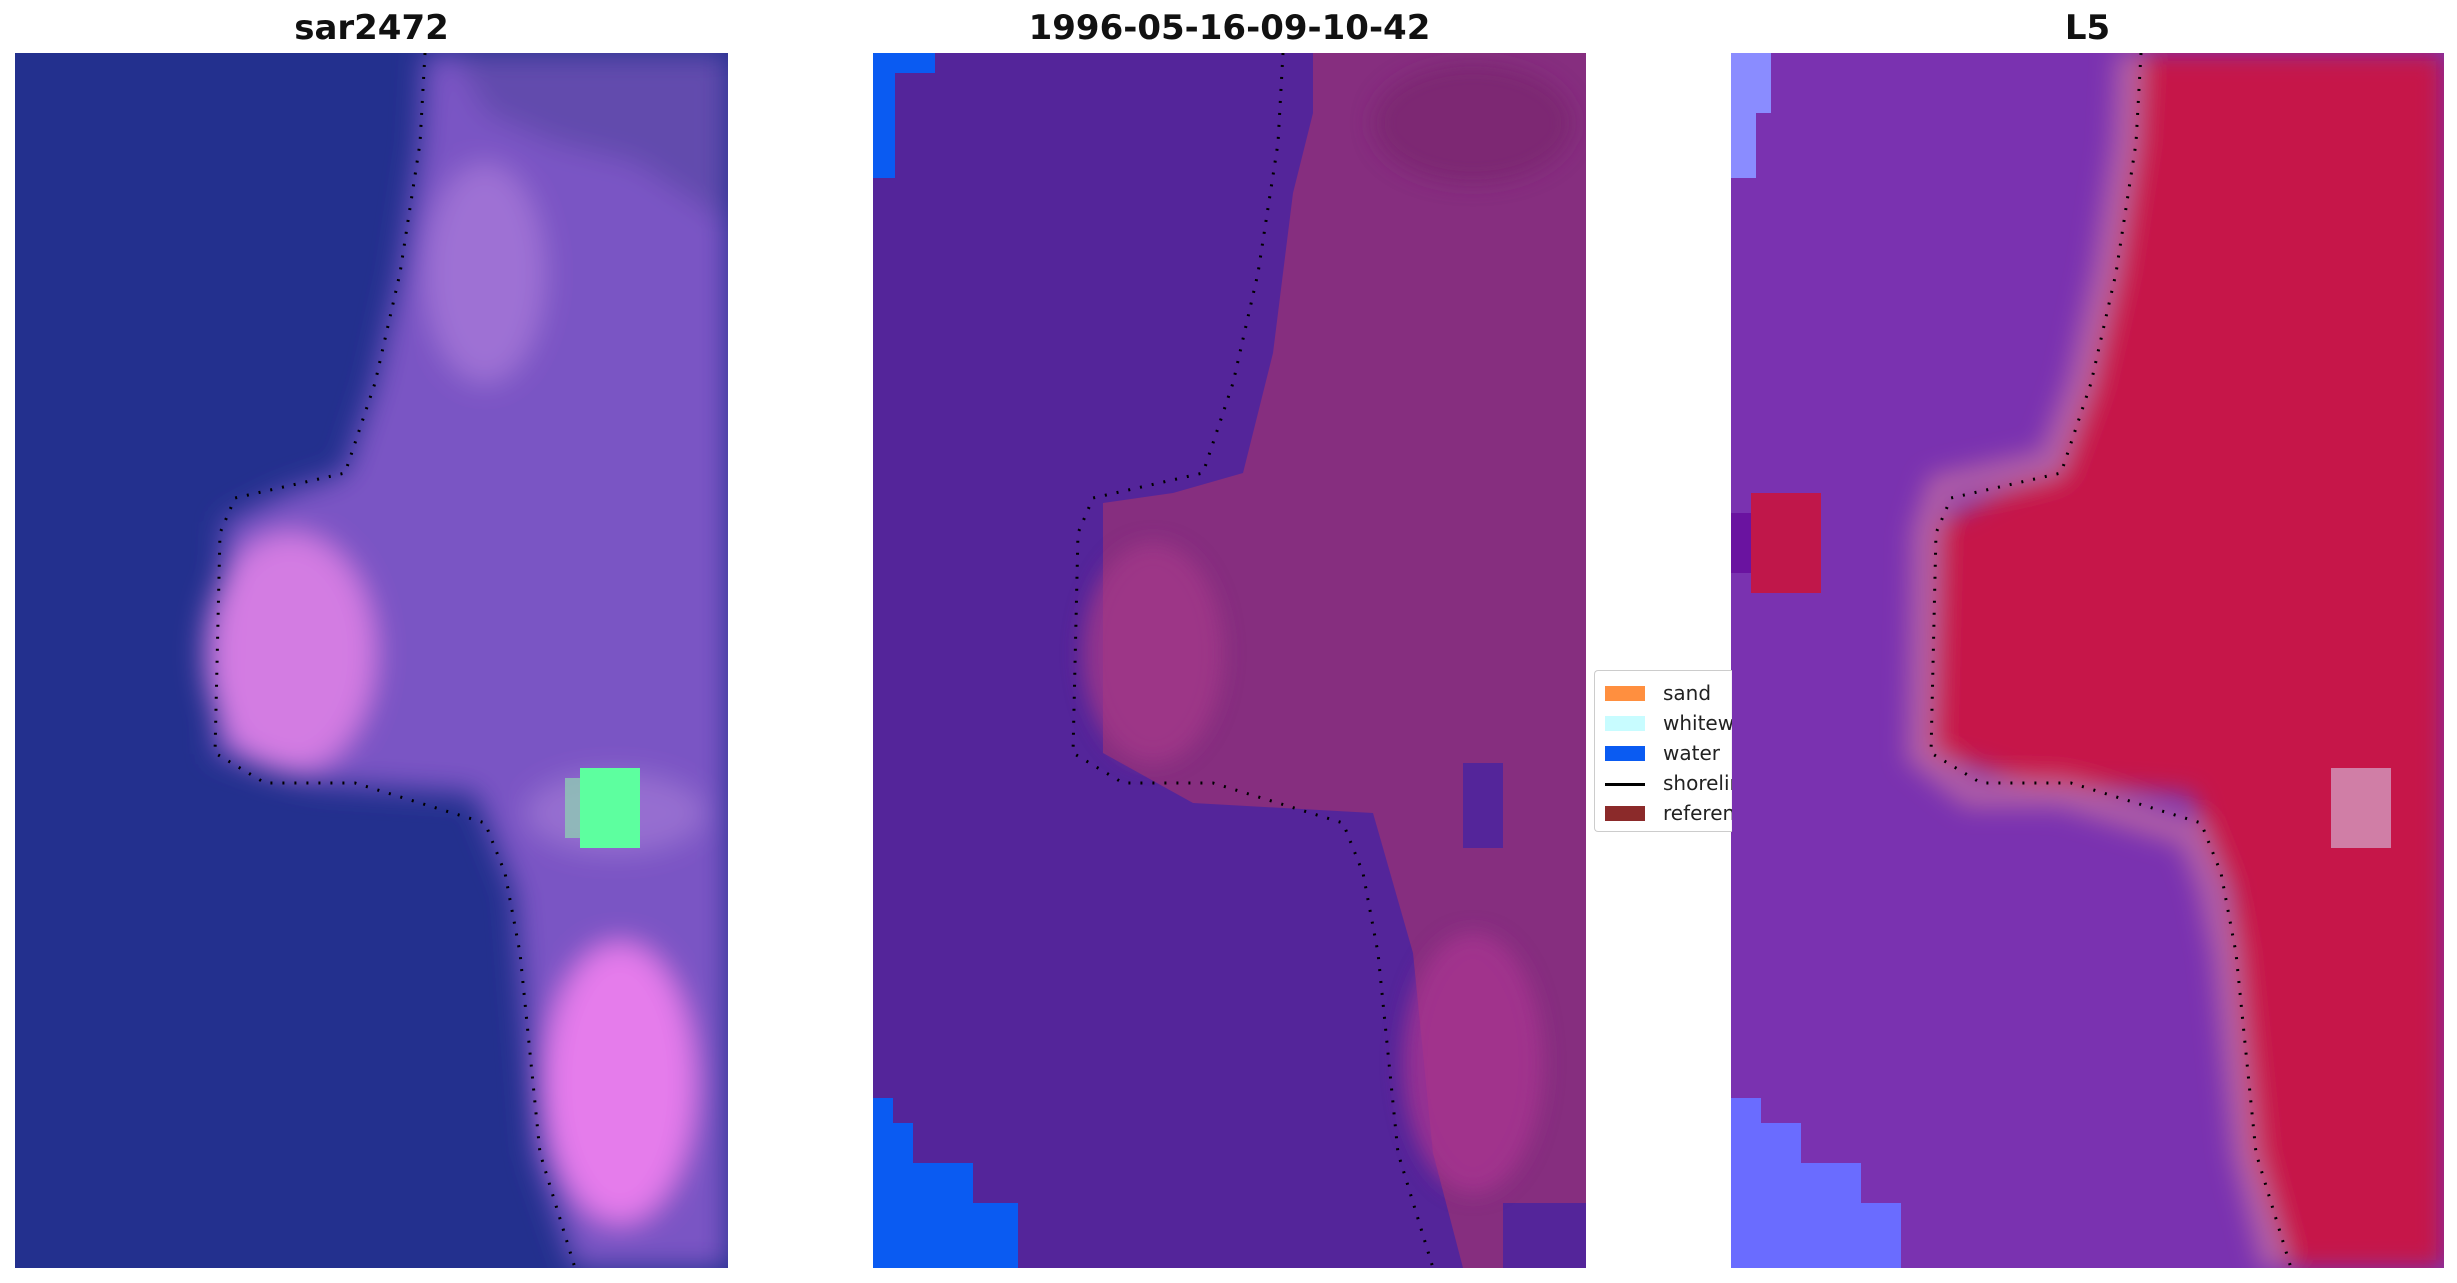 The image size is (2457, 1283). What do you see at coordinates (1625, 784) in the screenshot?
I see `shoreline-line-swatch` at bounding box center [1625, 784].